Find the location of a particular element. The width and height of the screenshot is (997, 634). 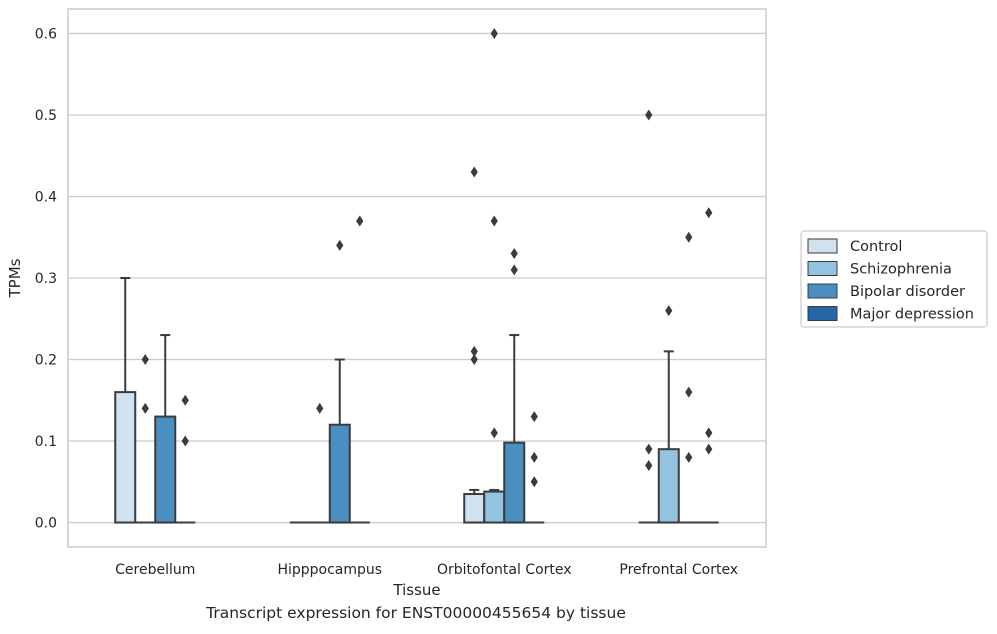

y-tick-label: 0.5 is located at coordinates (46, 116).